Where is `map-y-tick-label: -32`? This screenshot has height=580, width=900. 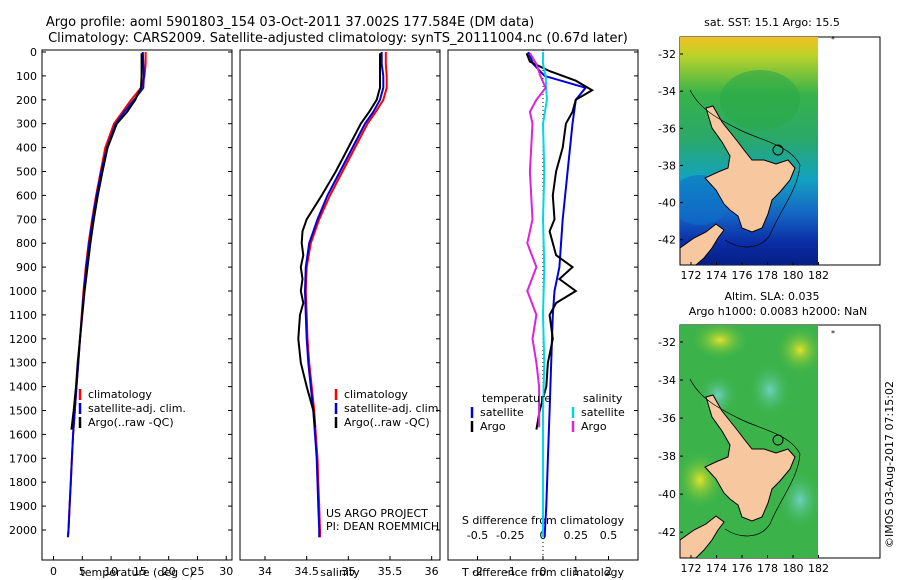 map-y-tick-label: -32 is located at coordinates (667, 342).